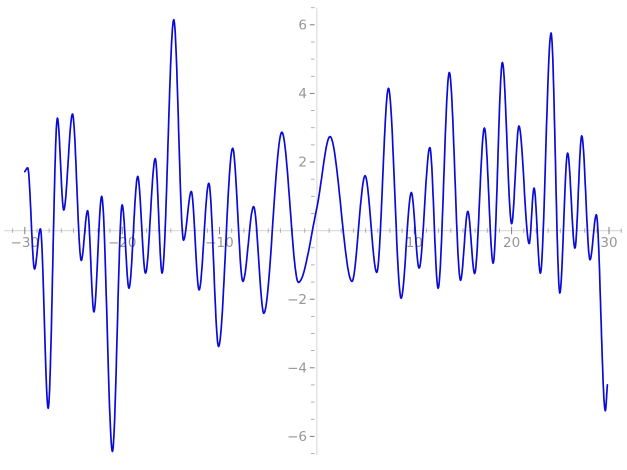 Image resolution: width=627 pixels, height=470 pixels. What do you see at coordinates (302, 94) in the screenshot?
I see `y-tick-label: 4` at bounding box center [302, 94].